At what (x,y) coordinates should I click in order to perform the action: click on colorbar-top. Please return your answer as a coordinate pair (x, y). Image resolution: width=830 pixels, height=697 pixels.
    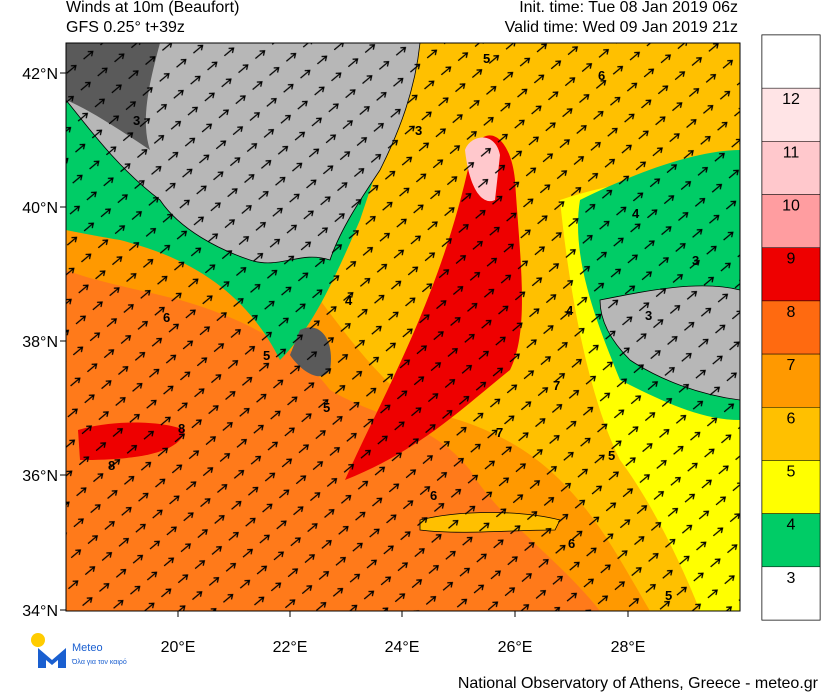
    Looking at the image, I should click on (791, 61).